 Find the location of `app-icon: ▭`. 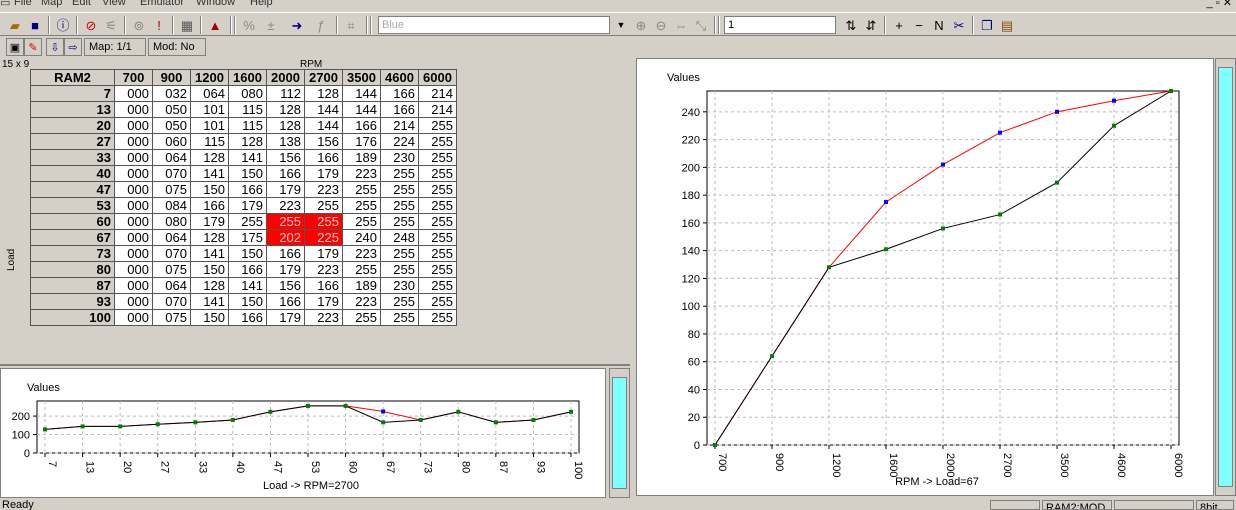

app-icon: ▭ is located at coordinates (5, 4).